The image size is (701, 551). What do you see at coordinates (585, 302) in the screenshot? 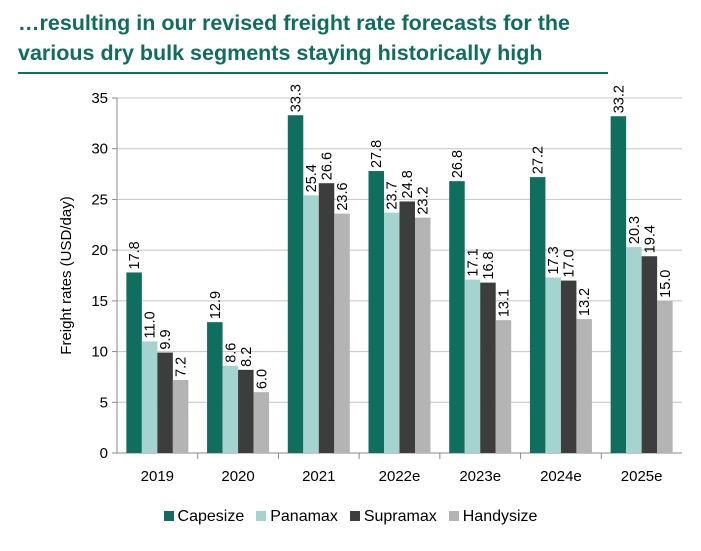
I see `data-label: 13.2` at bounding box center [585, 302].